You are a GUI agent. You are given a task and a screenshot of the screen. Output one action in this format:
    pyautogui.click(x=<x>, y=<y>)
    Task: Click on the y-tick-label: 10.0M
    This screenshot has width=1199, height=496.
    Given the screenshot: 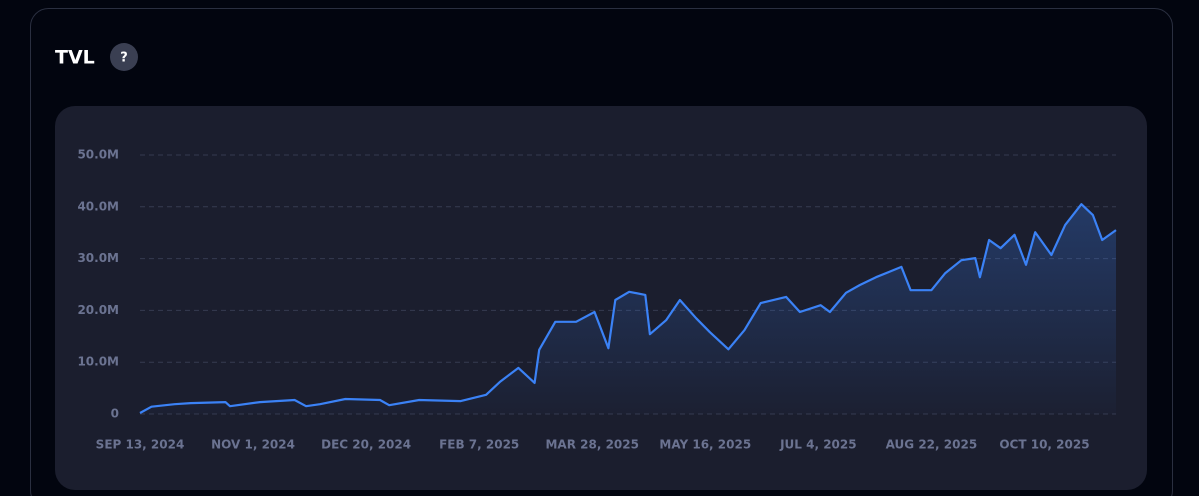 What is the action you would take?
    pyautogui.click(x=98, y=362)
    